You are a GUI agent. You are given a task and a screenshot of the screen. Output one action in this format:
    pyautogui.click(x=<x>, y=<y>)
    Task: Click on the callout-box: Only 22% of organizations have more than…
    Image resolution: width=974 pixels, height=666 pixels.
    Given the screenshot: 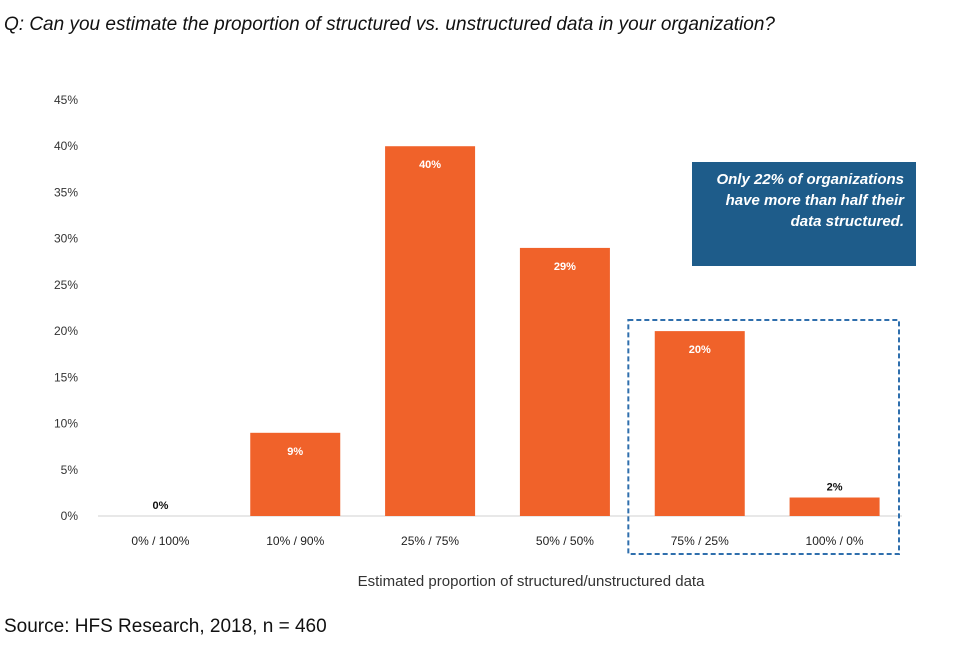 What is the action you would take?
    pyautogui.click(x=804, y=214)
    